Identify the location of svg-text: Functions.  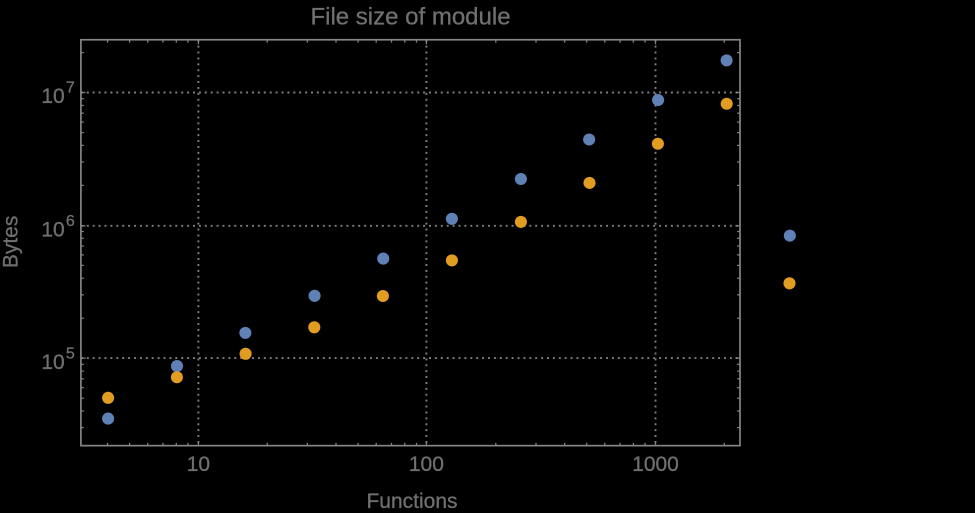
(411, 501).